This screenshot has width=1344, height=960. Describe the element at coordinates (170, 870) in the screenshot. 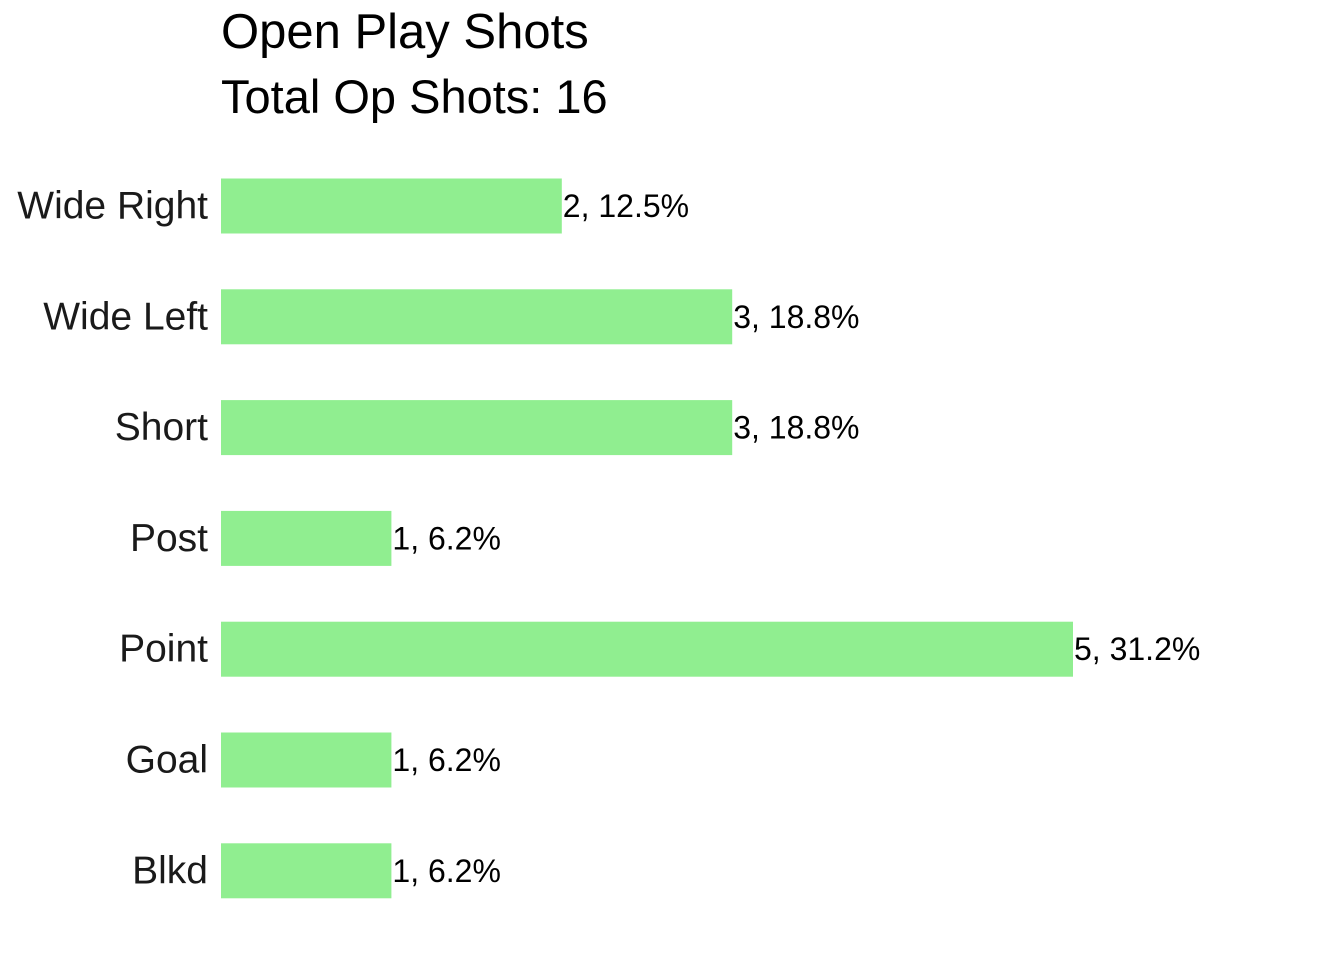

I see `category-label: Blkd` at that location.